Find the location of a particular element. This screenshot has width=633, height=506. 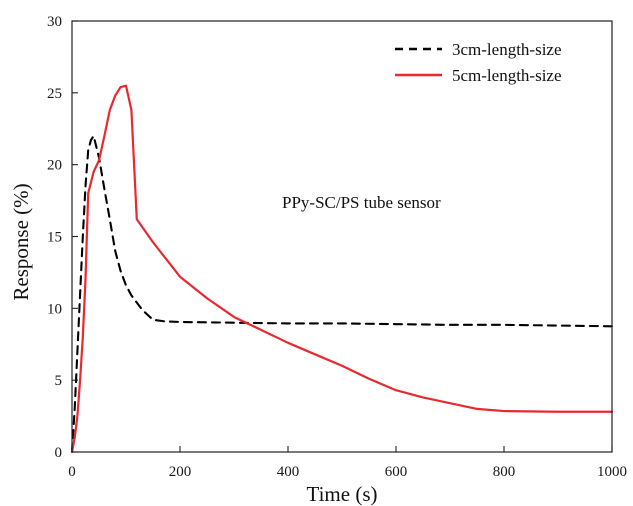

y-tick-label: 0 is located at coordinates (59, 453).